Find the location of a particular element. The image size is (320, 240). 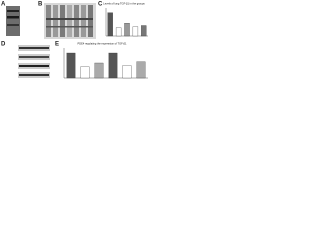

panel-label: C is located at coordinates (100, 5).